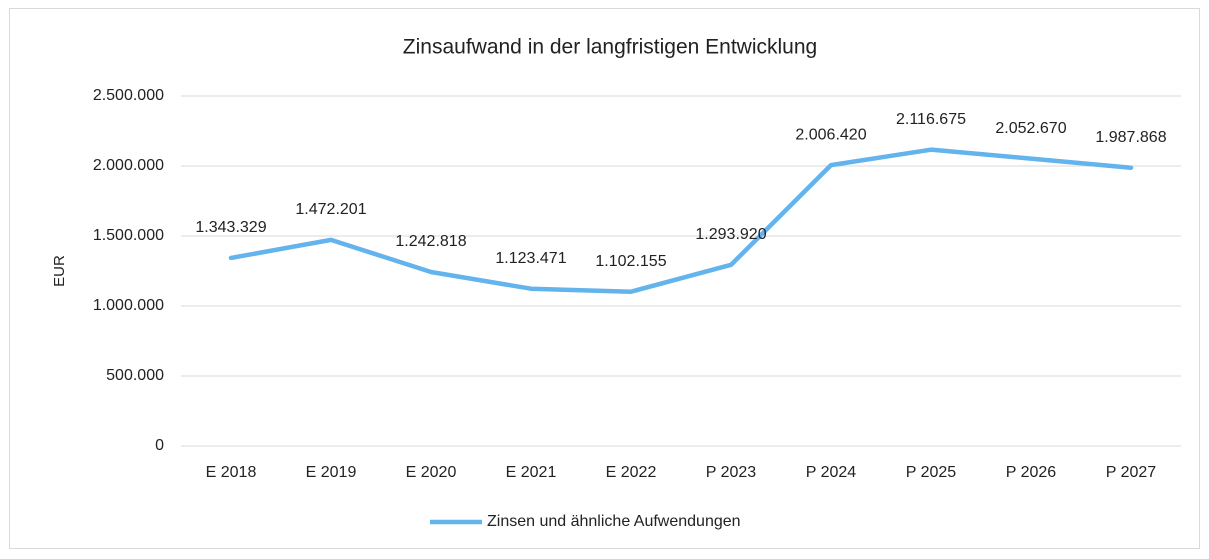  I want to click on x-tick-label: E 2021, so click(531, 472).